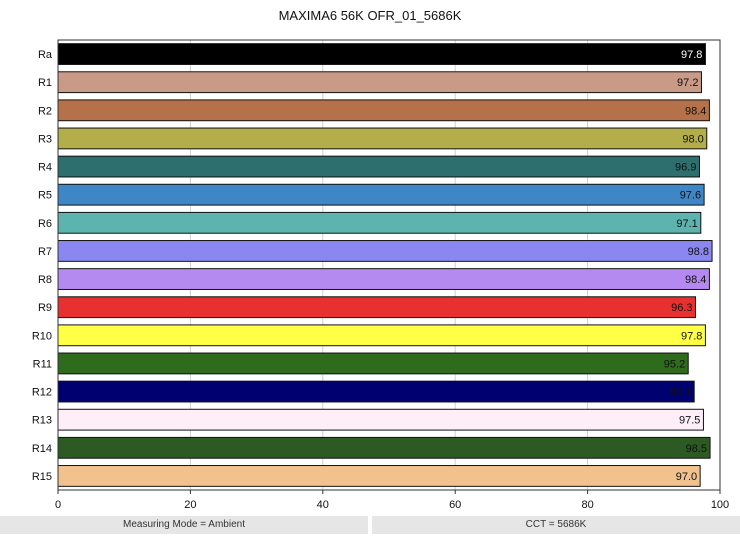 Image resolution: width=740 pixels, height=552 pixels. What do you see at coordinates (382, 138) in the screenshot?
I see `bar-r3` at bounding box center [382, 138].